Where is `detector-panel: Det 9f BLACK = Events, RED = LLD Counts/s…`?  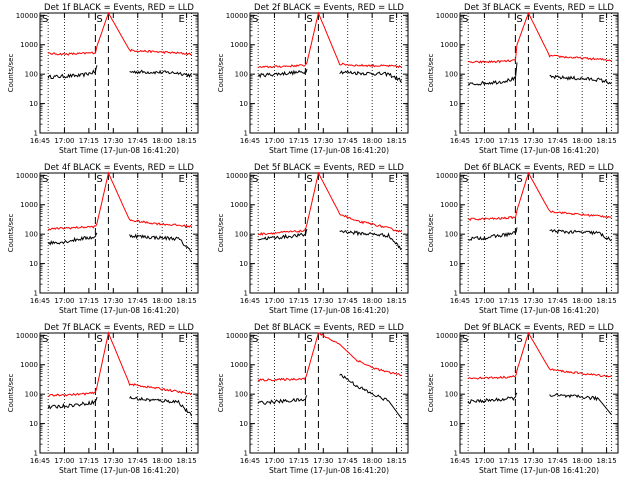
detector-panel: Det 9f BLACK = Events, RED = LLD Counts/s… is located at coordinates (523, 399).